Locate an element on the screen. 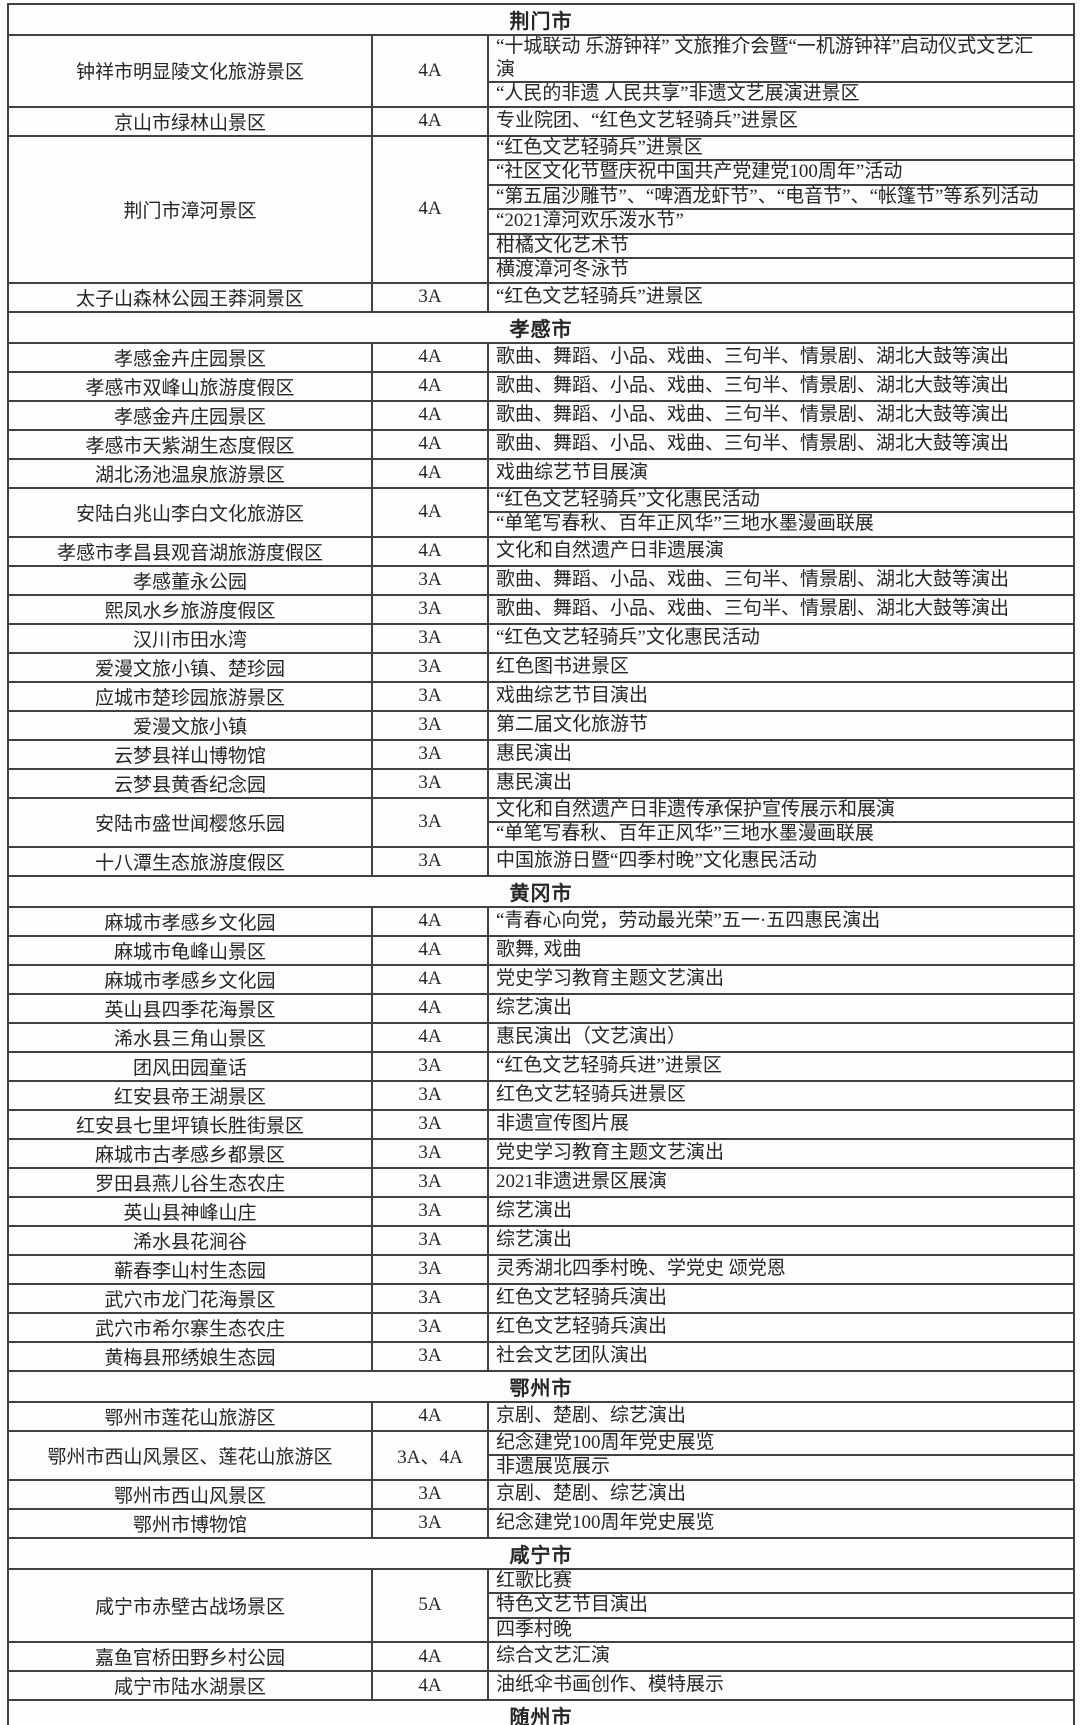 The width and height of the screenshot is (1080, 1725). table-row: 蕲春李山村生态园 3A 灵秀湖北四季村晚、学党史 颂党恩 is located at coordinates (541, 1268).